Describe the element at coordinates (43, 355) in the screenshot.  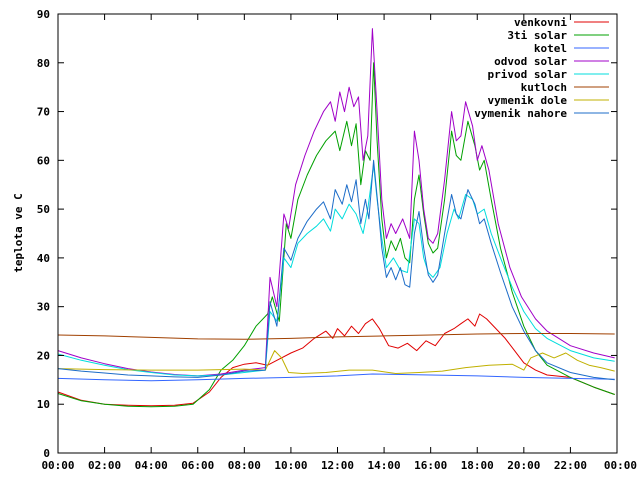
I see `y-tick-label: 20` at that location.